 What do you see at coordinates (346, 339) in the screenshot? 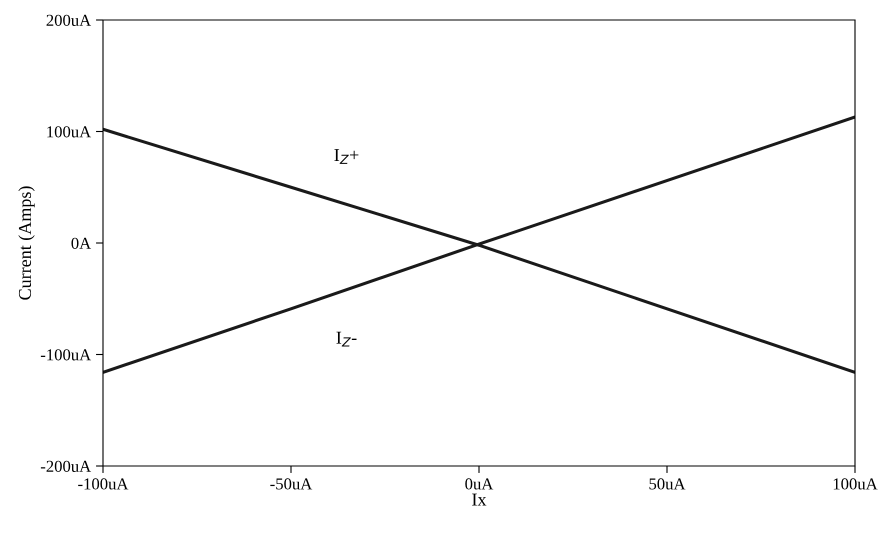
I see `text: I$_{Z}$-` at bounding box center [346, 339].